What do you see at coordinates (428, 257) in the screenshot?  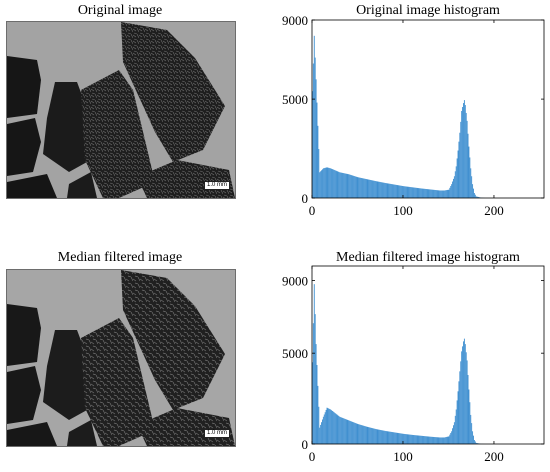 I see `median-histogram-title: Median filtered image histogram` at bounding box center [428, 257].